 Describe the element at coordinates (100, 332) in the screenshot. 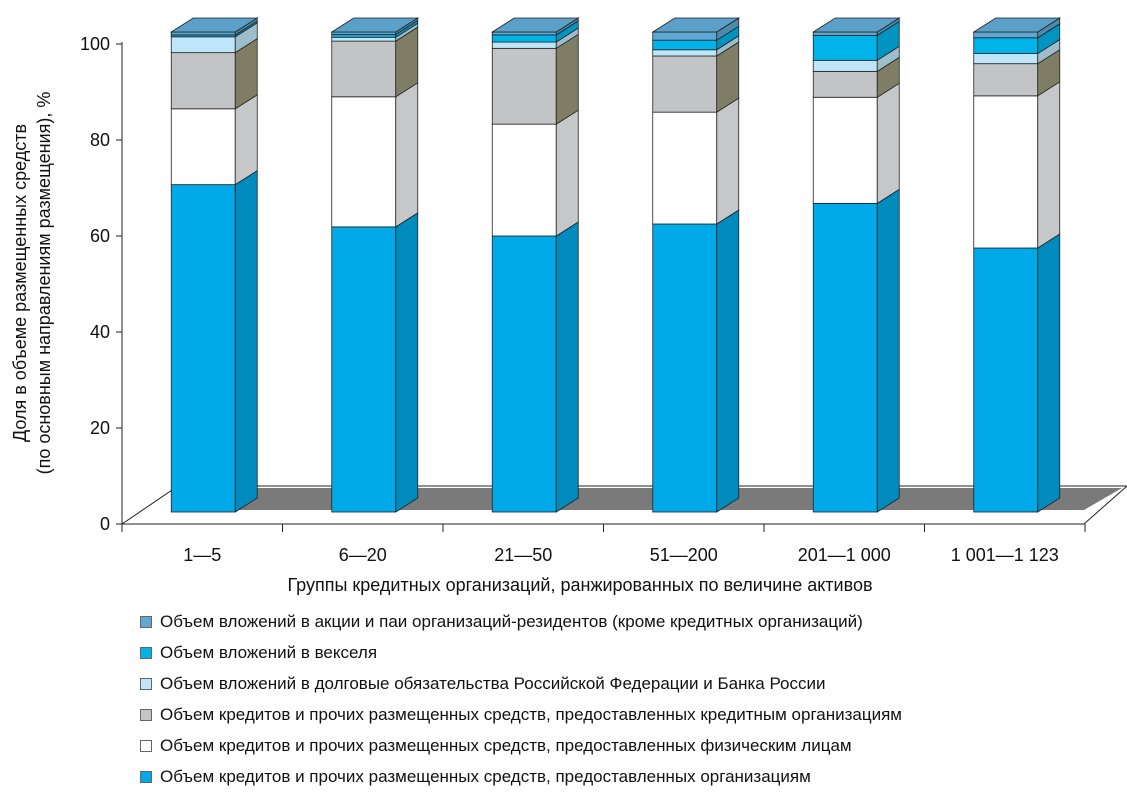

I see `y-tick-label: 40` at that location.